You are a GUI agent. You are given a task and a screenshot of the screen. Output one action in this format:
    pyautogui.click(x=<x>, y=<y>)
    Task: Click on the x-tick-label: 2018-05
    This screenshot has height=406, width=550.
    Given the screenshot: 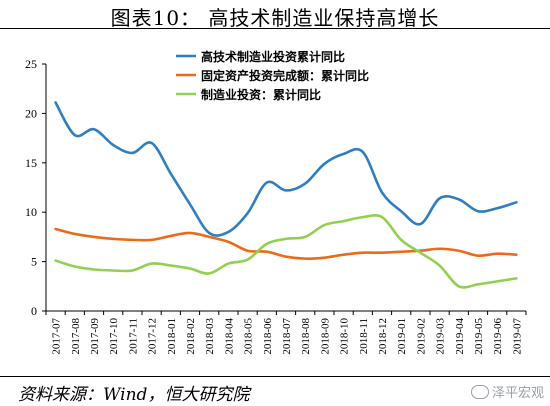 What is the action you would take?
    pyautogui.click(x=249, y=336)
    